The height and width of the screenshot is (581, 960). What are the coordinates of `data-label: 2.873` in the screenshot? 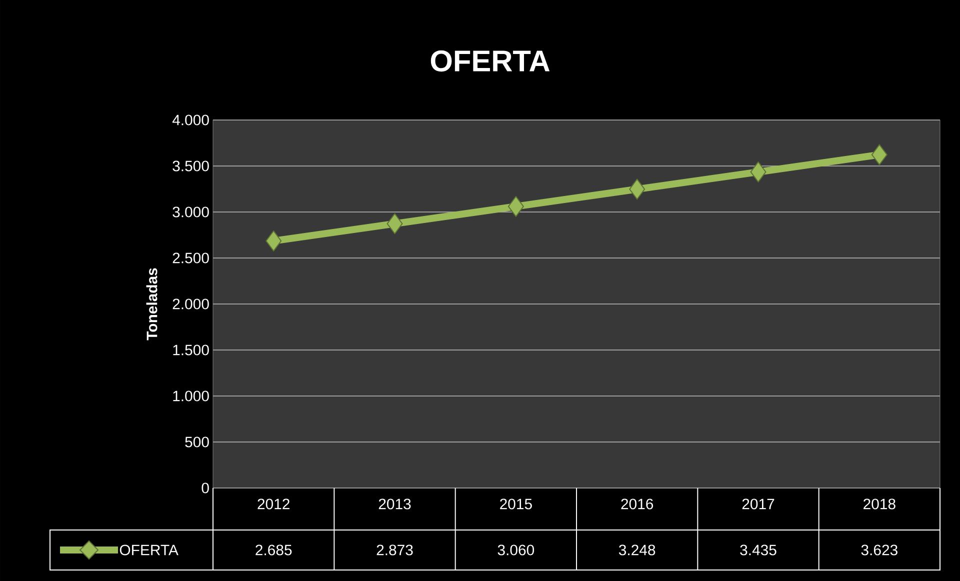 It's located at (394, 550).